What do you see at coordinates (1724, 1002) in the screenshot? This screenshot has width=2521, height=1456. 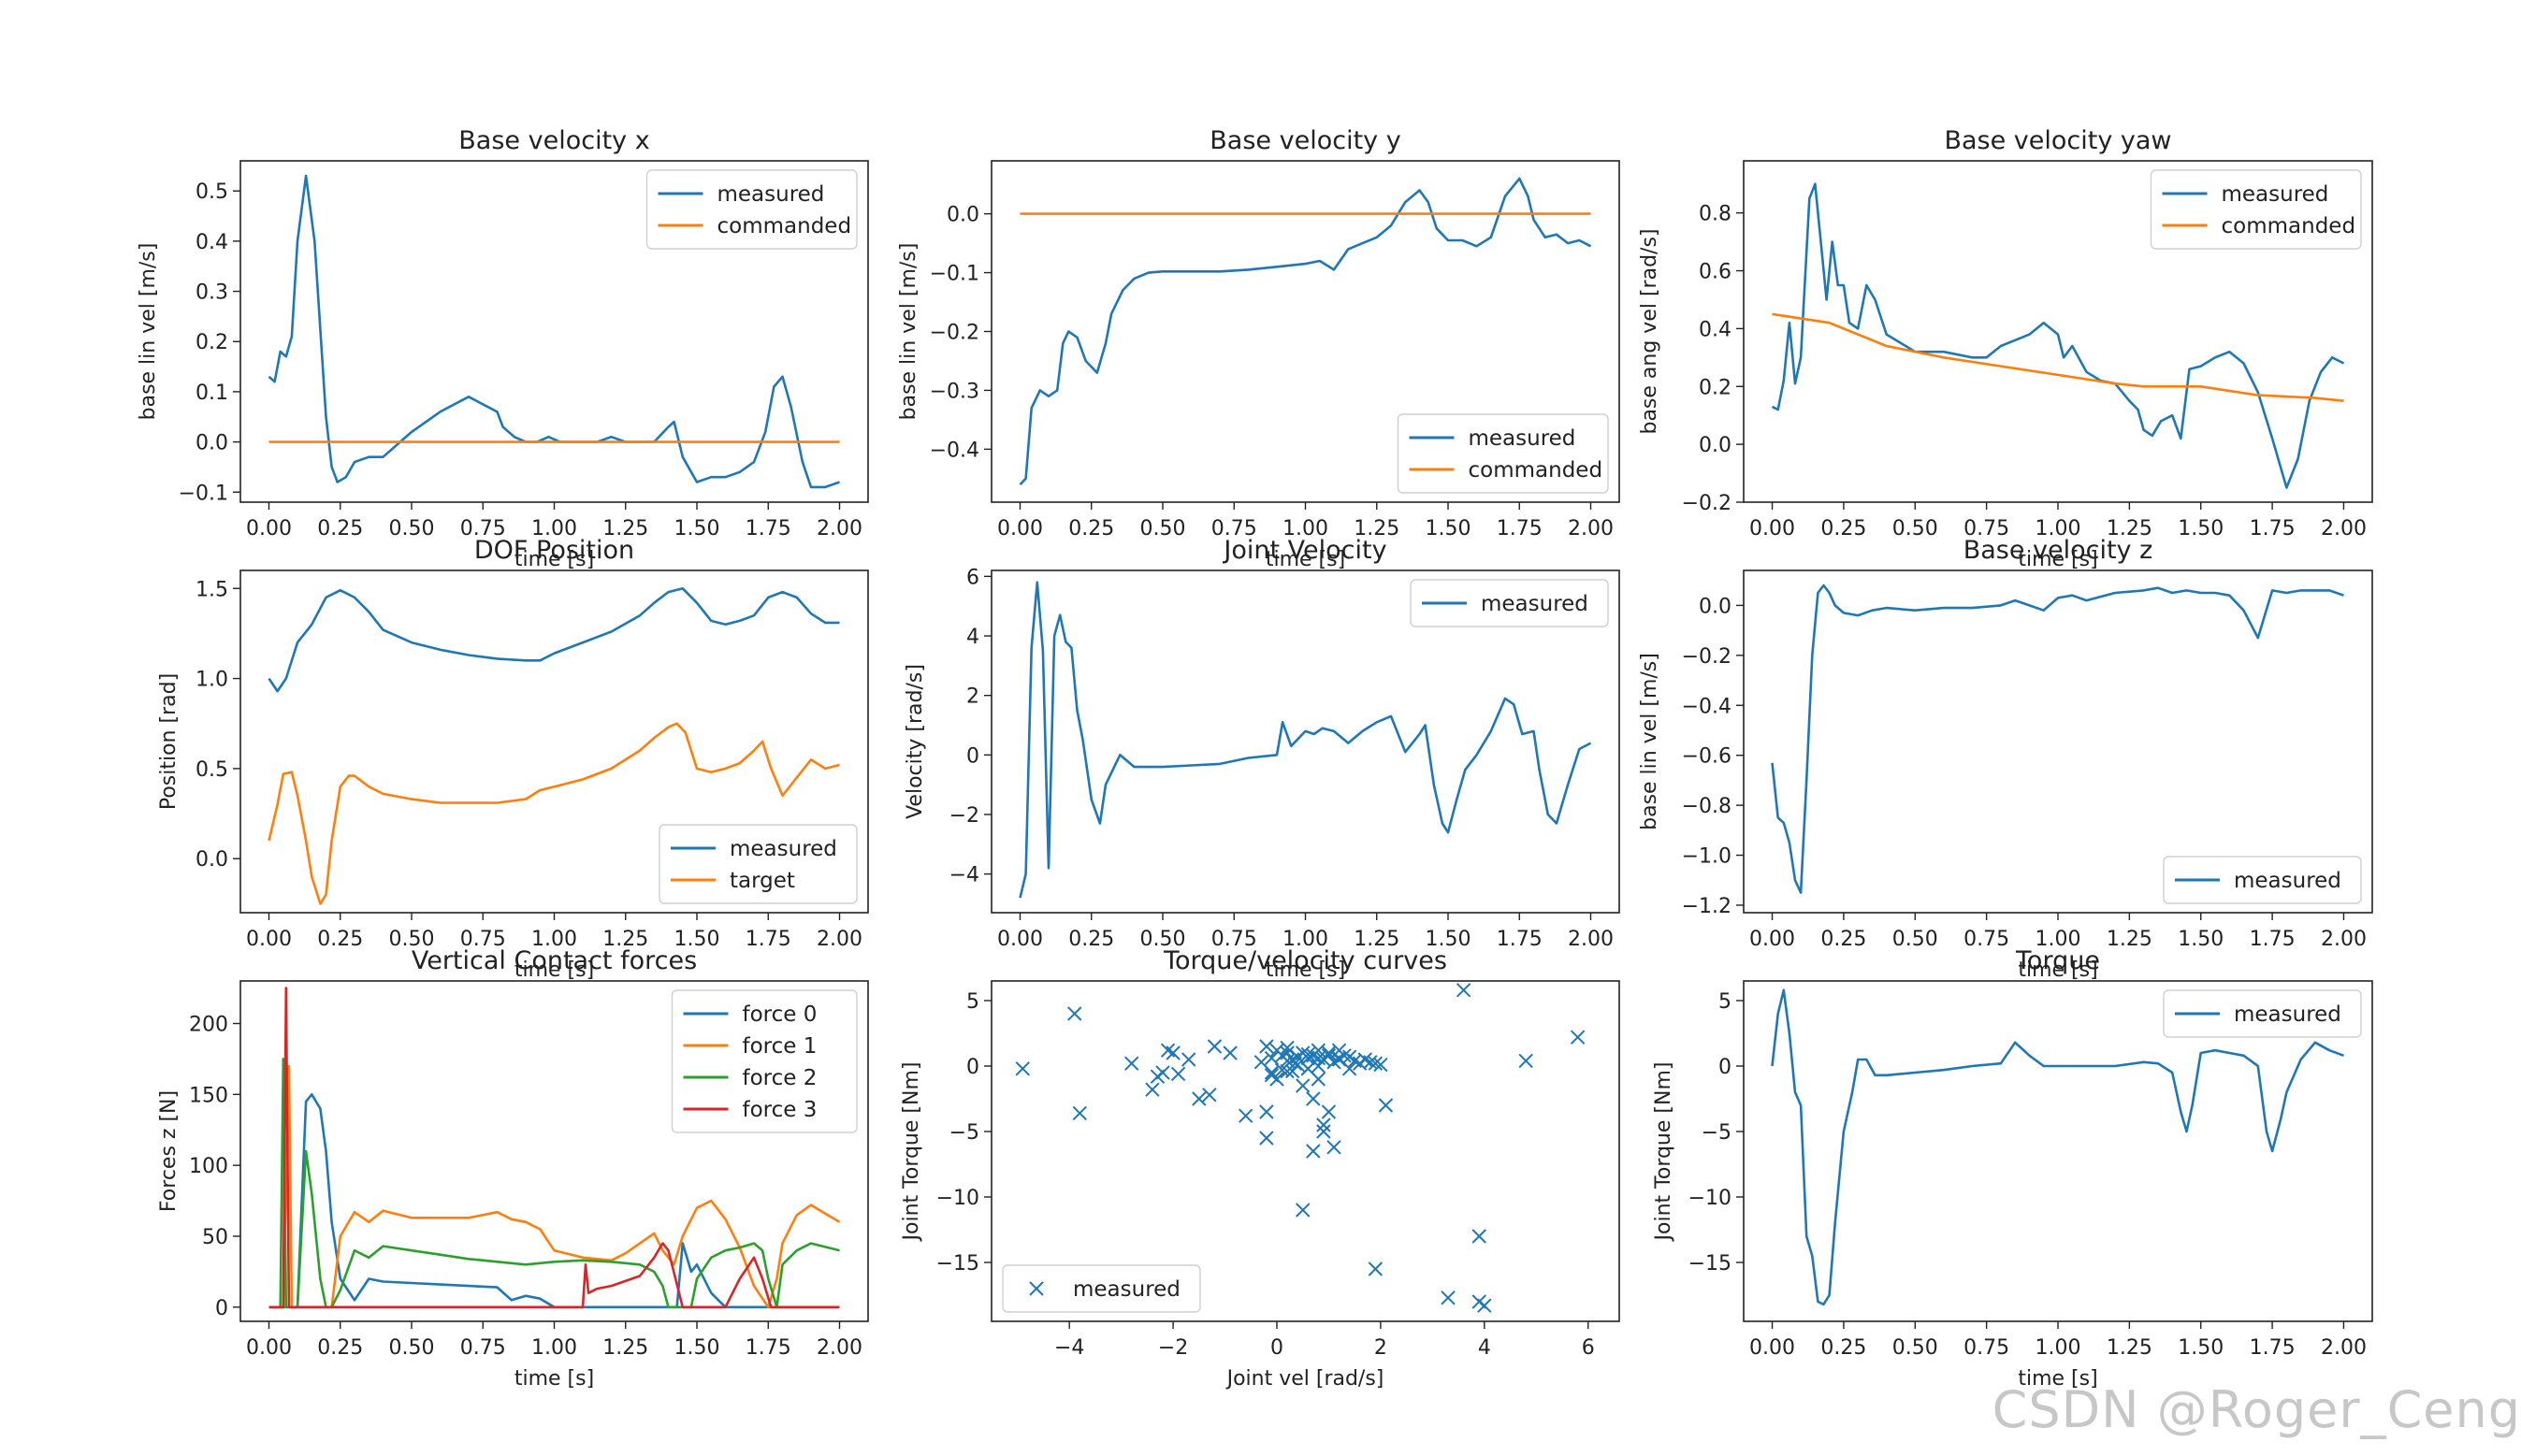 I see `y-tick-label: 5` at bounding box center [1724, 1002].